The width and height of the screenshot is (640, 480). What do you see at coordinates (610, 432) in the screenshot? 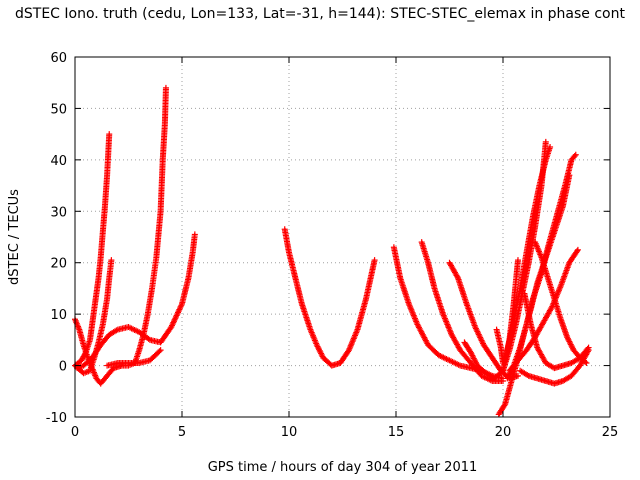
I see `x-tick-label: 25` at bounding box center [610, 432].